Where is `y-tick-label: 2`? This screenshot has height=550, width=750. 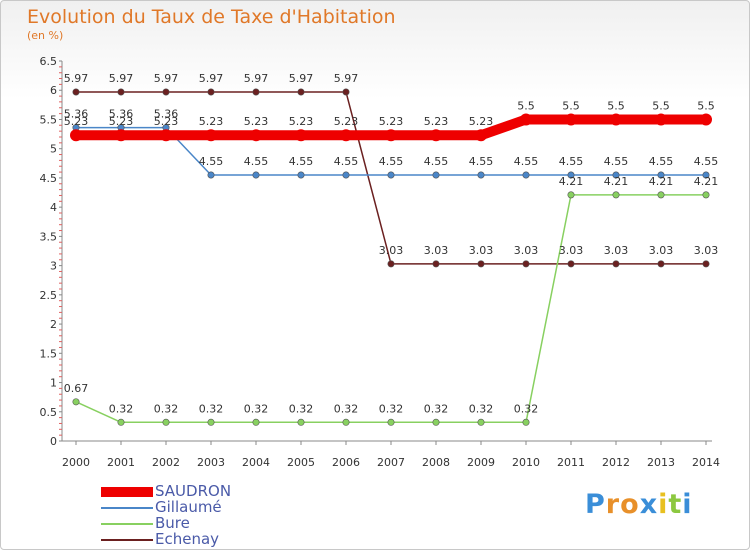 y-tick-label: 2 is located at coordinates (53, 324).